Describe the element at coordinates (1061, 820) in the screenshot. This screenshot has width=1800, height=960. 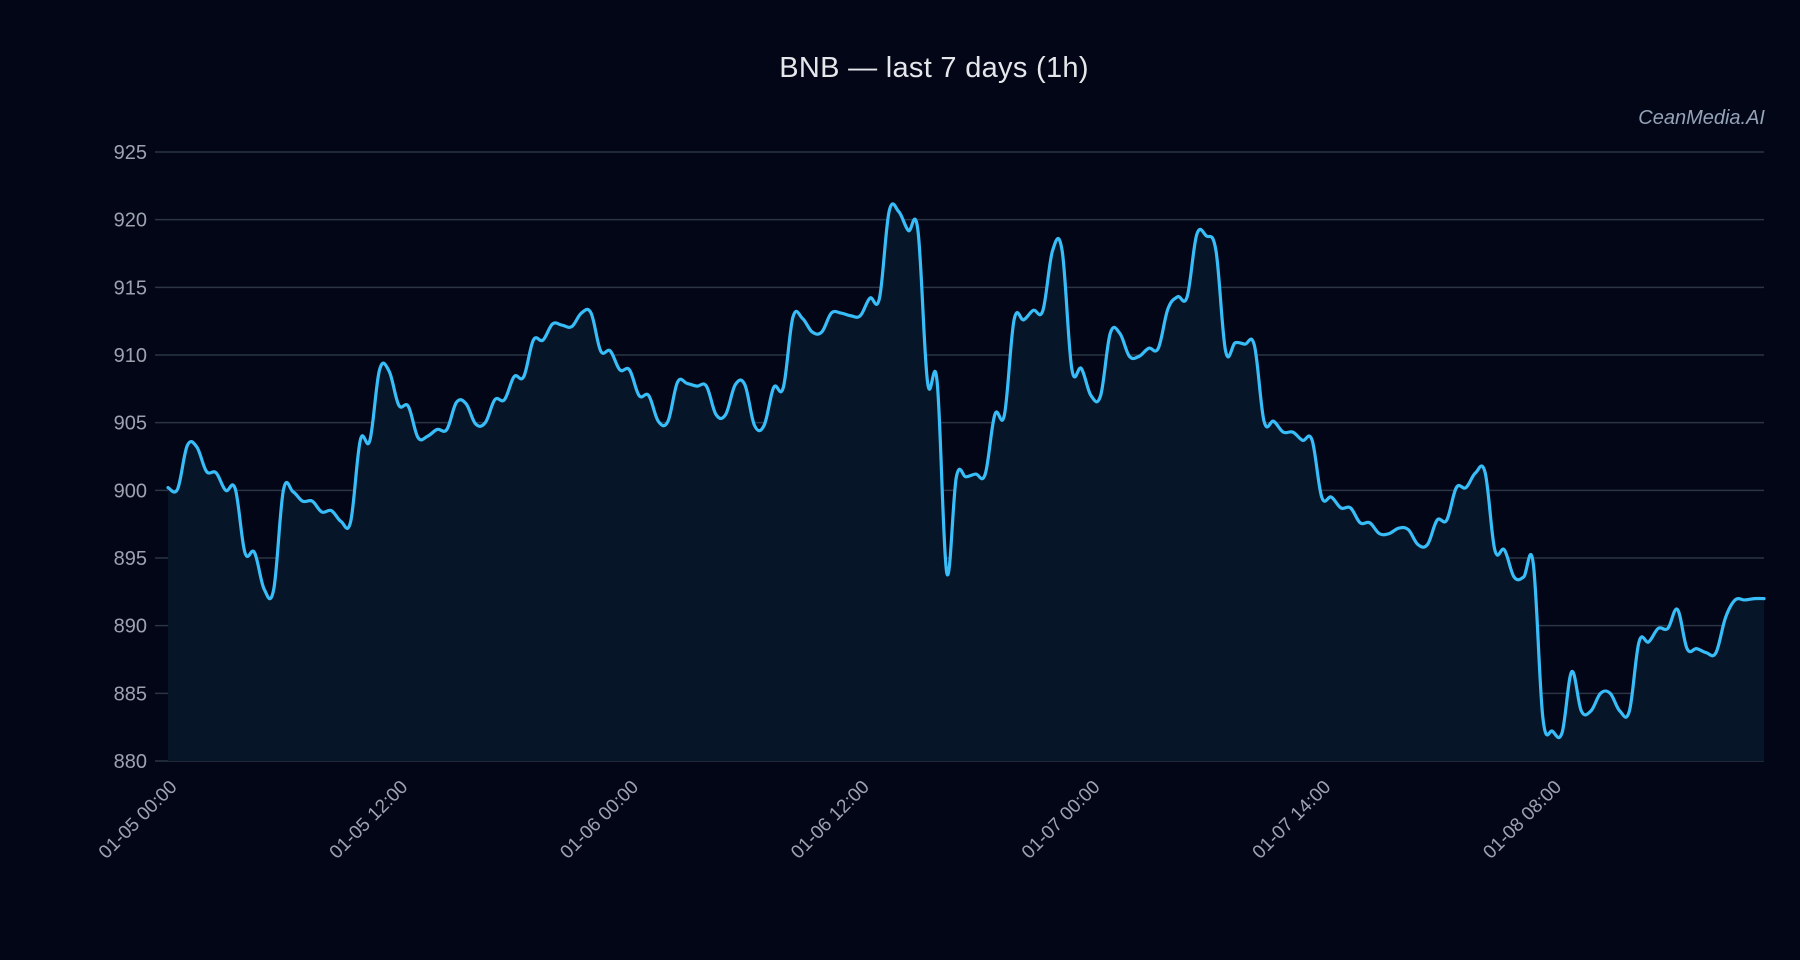
I see `x-tick-label: 01-07 00:00` at that location.